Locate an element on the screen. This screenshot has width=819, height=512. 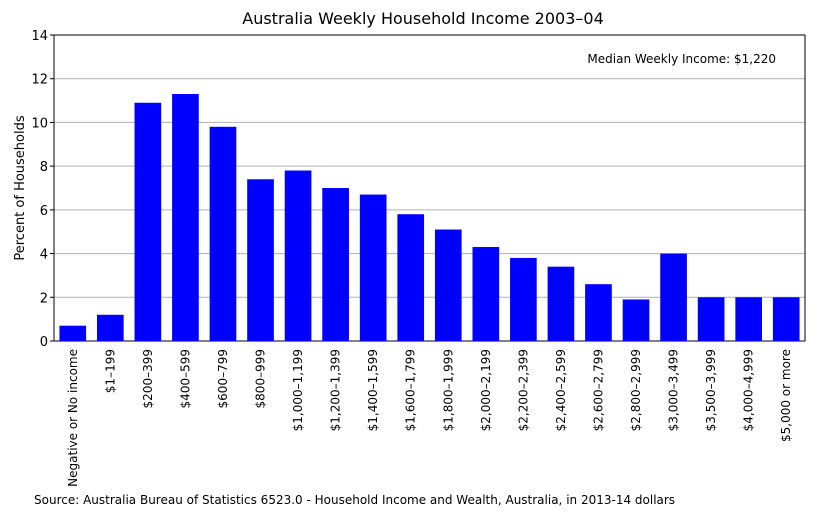
x-tick-label: $2,000–2,199 is located at coordinates (486, 390).